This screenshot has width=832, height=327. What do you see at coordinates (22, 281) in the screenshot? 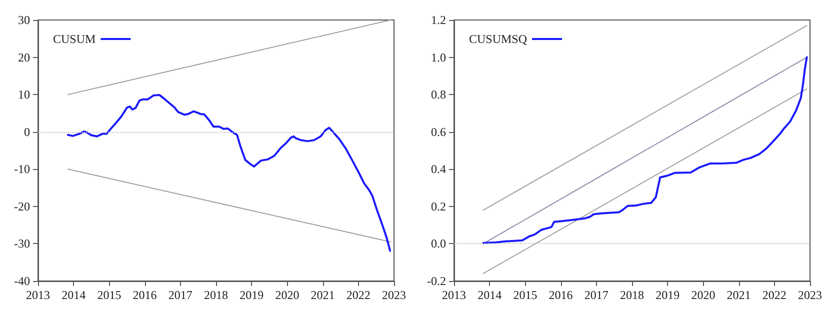
I see `y-tick-label: -40` at bounding box center [22, 281].